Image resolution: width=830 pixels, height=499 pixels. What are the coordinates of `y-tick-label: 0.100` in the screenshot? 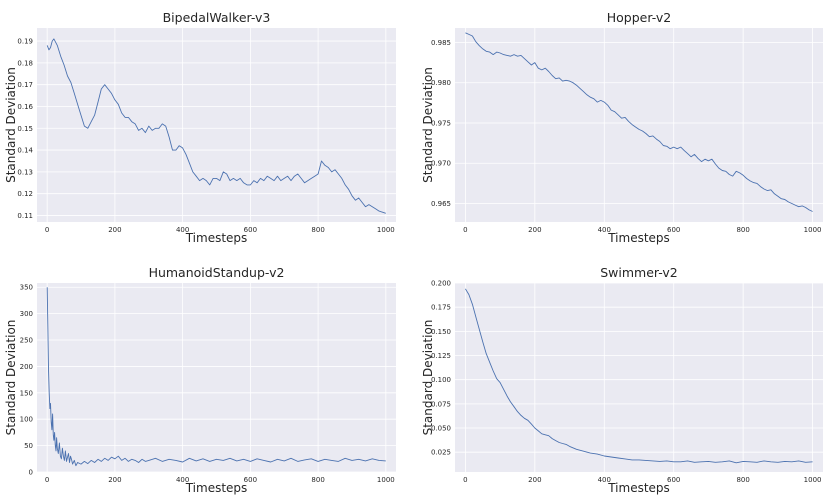 It's located at (441, 380).